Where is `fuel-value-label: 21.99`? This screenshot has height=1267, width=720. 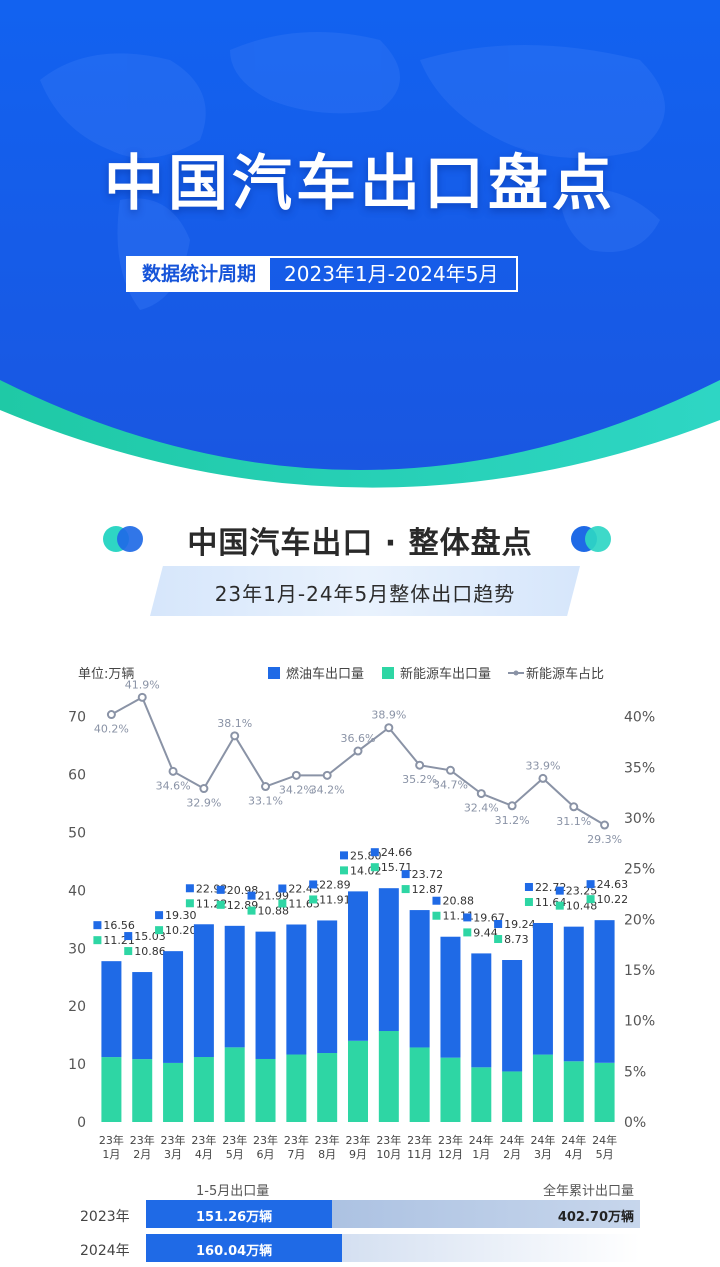 fuel-value-label: 21.99 is located at coordinates (274, 896).